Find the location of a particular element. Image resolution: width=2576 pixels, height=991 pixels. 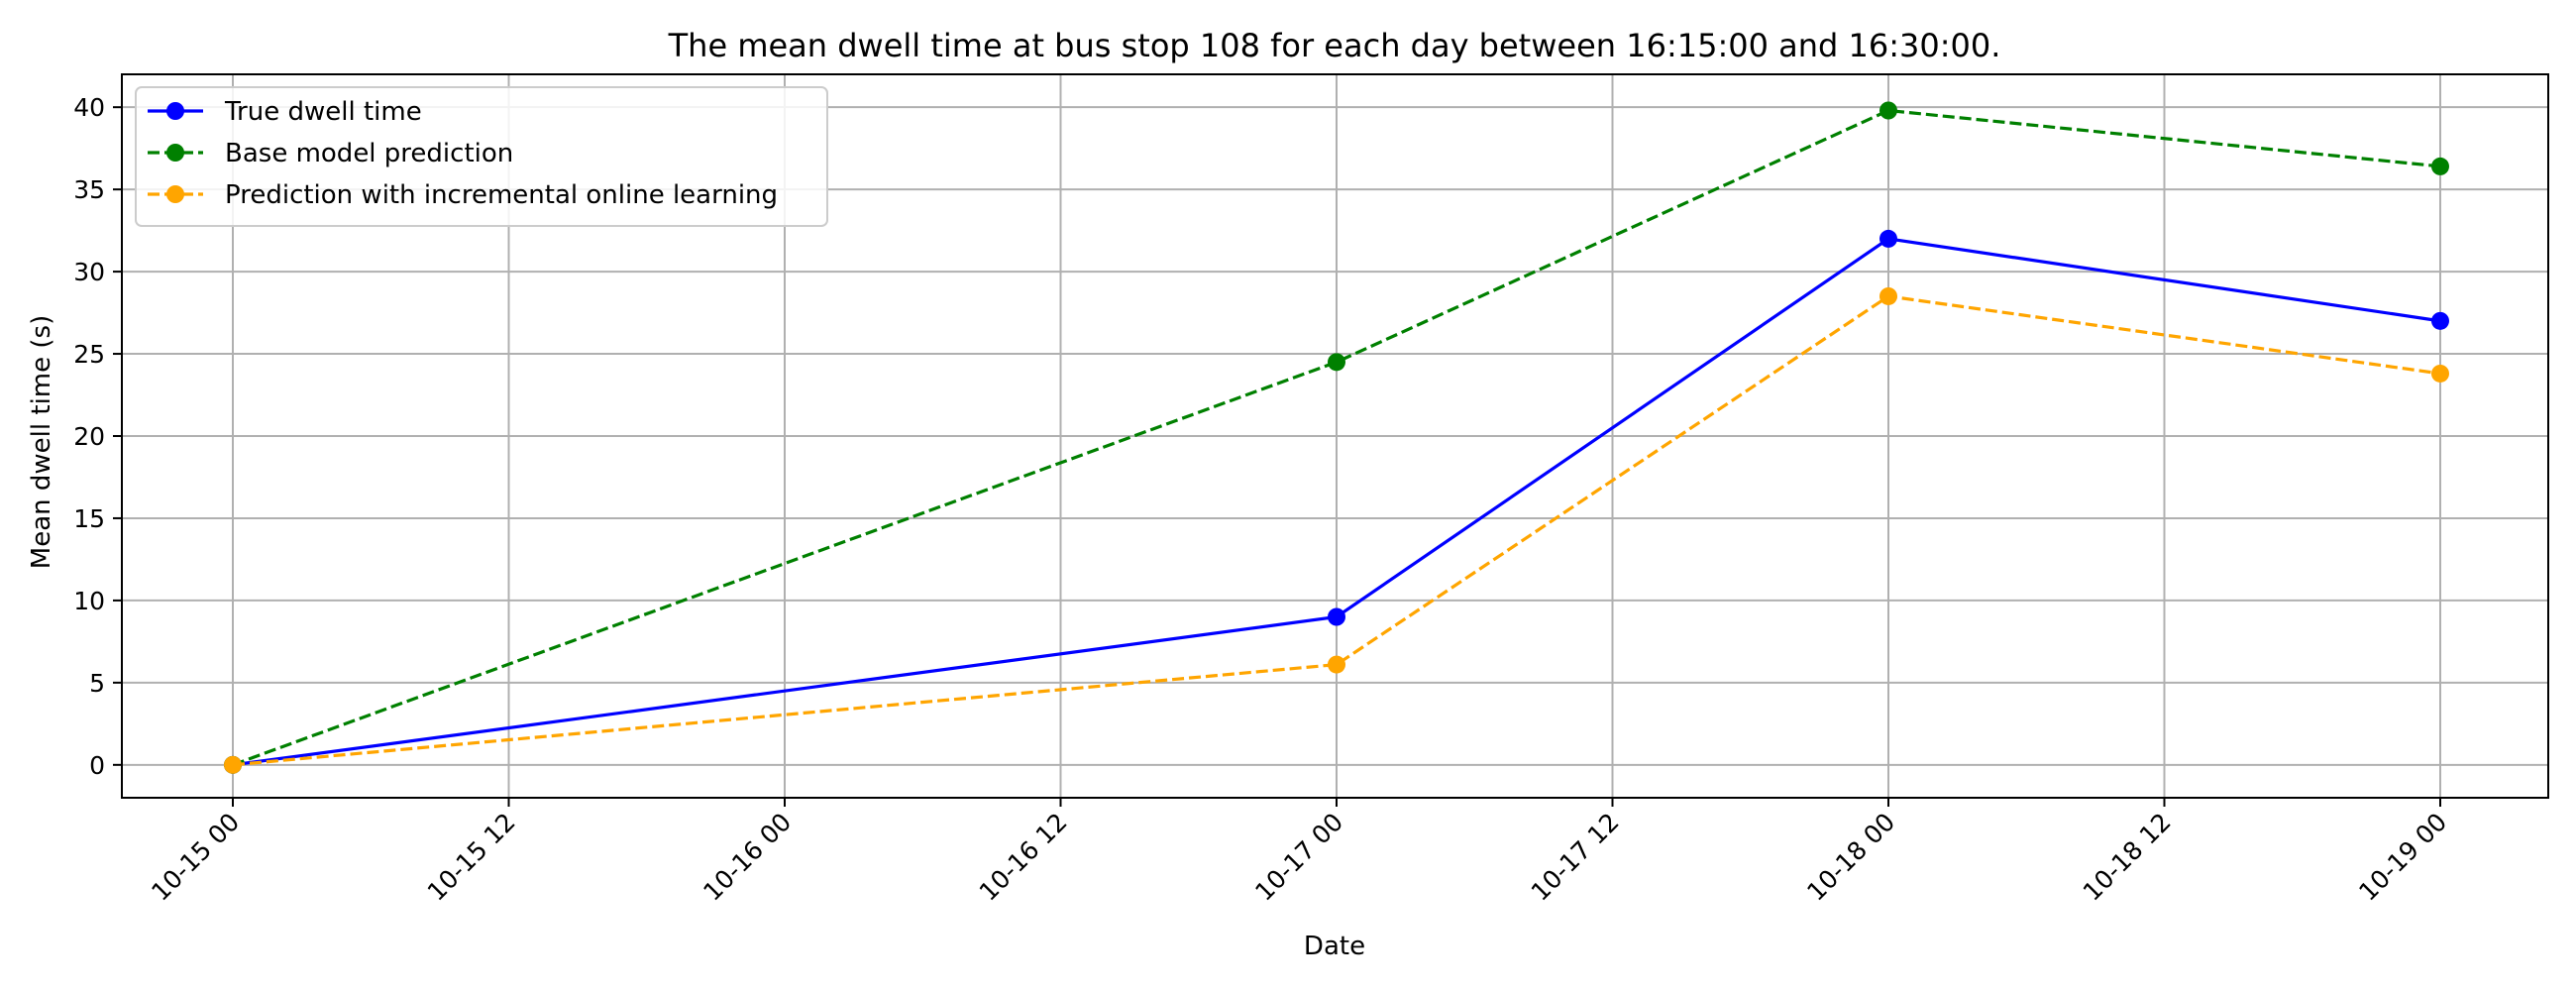

y-tick-label: 40 is located at coordinates (89, 107).